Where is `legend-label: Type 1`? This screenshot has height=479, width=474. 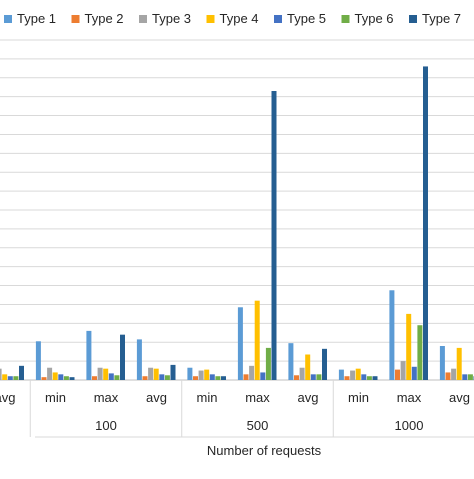 legend-label: Type 1 is located at coordinates (36, 18).